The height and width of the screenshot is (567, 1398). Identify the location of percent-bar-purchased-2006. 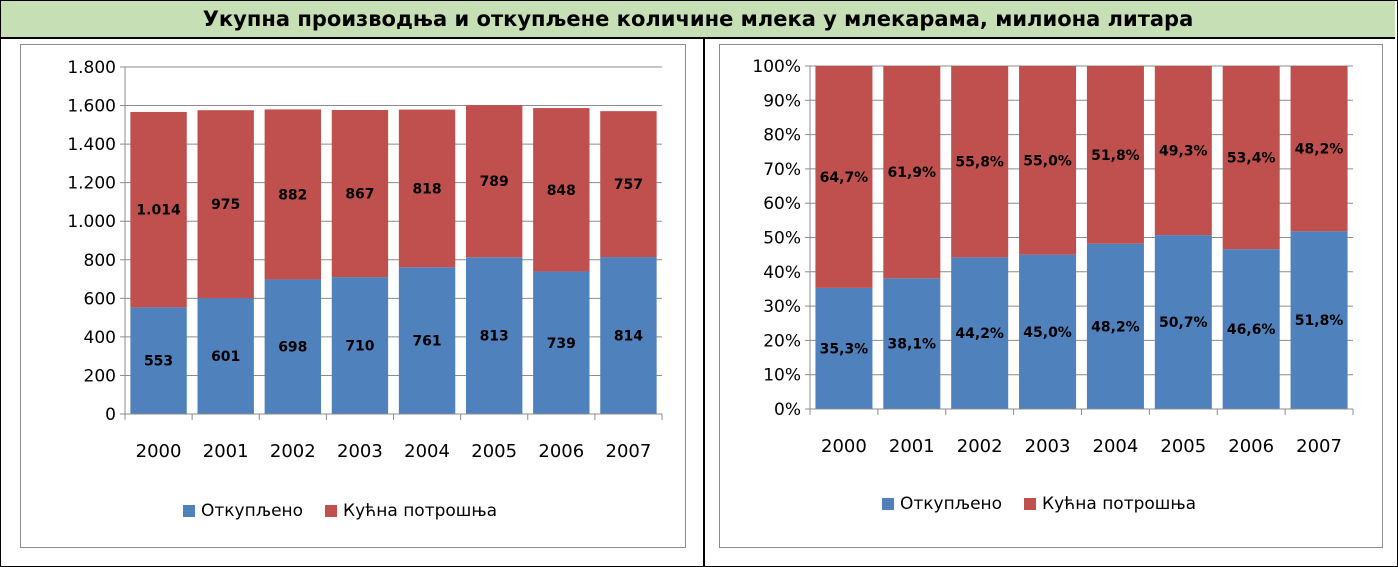
(1251, 329).